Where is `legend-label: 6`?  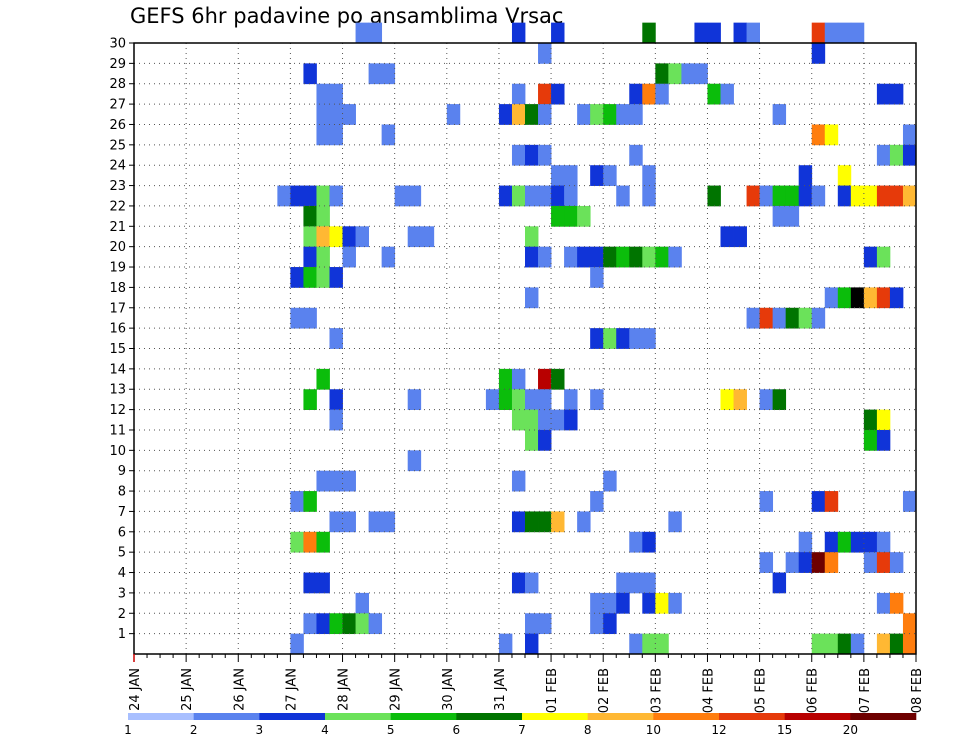 legend-label: 6 is located at coordinates (457, 730).